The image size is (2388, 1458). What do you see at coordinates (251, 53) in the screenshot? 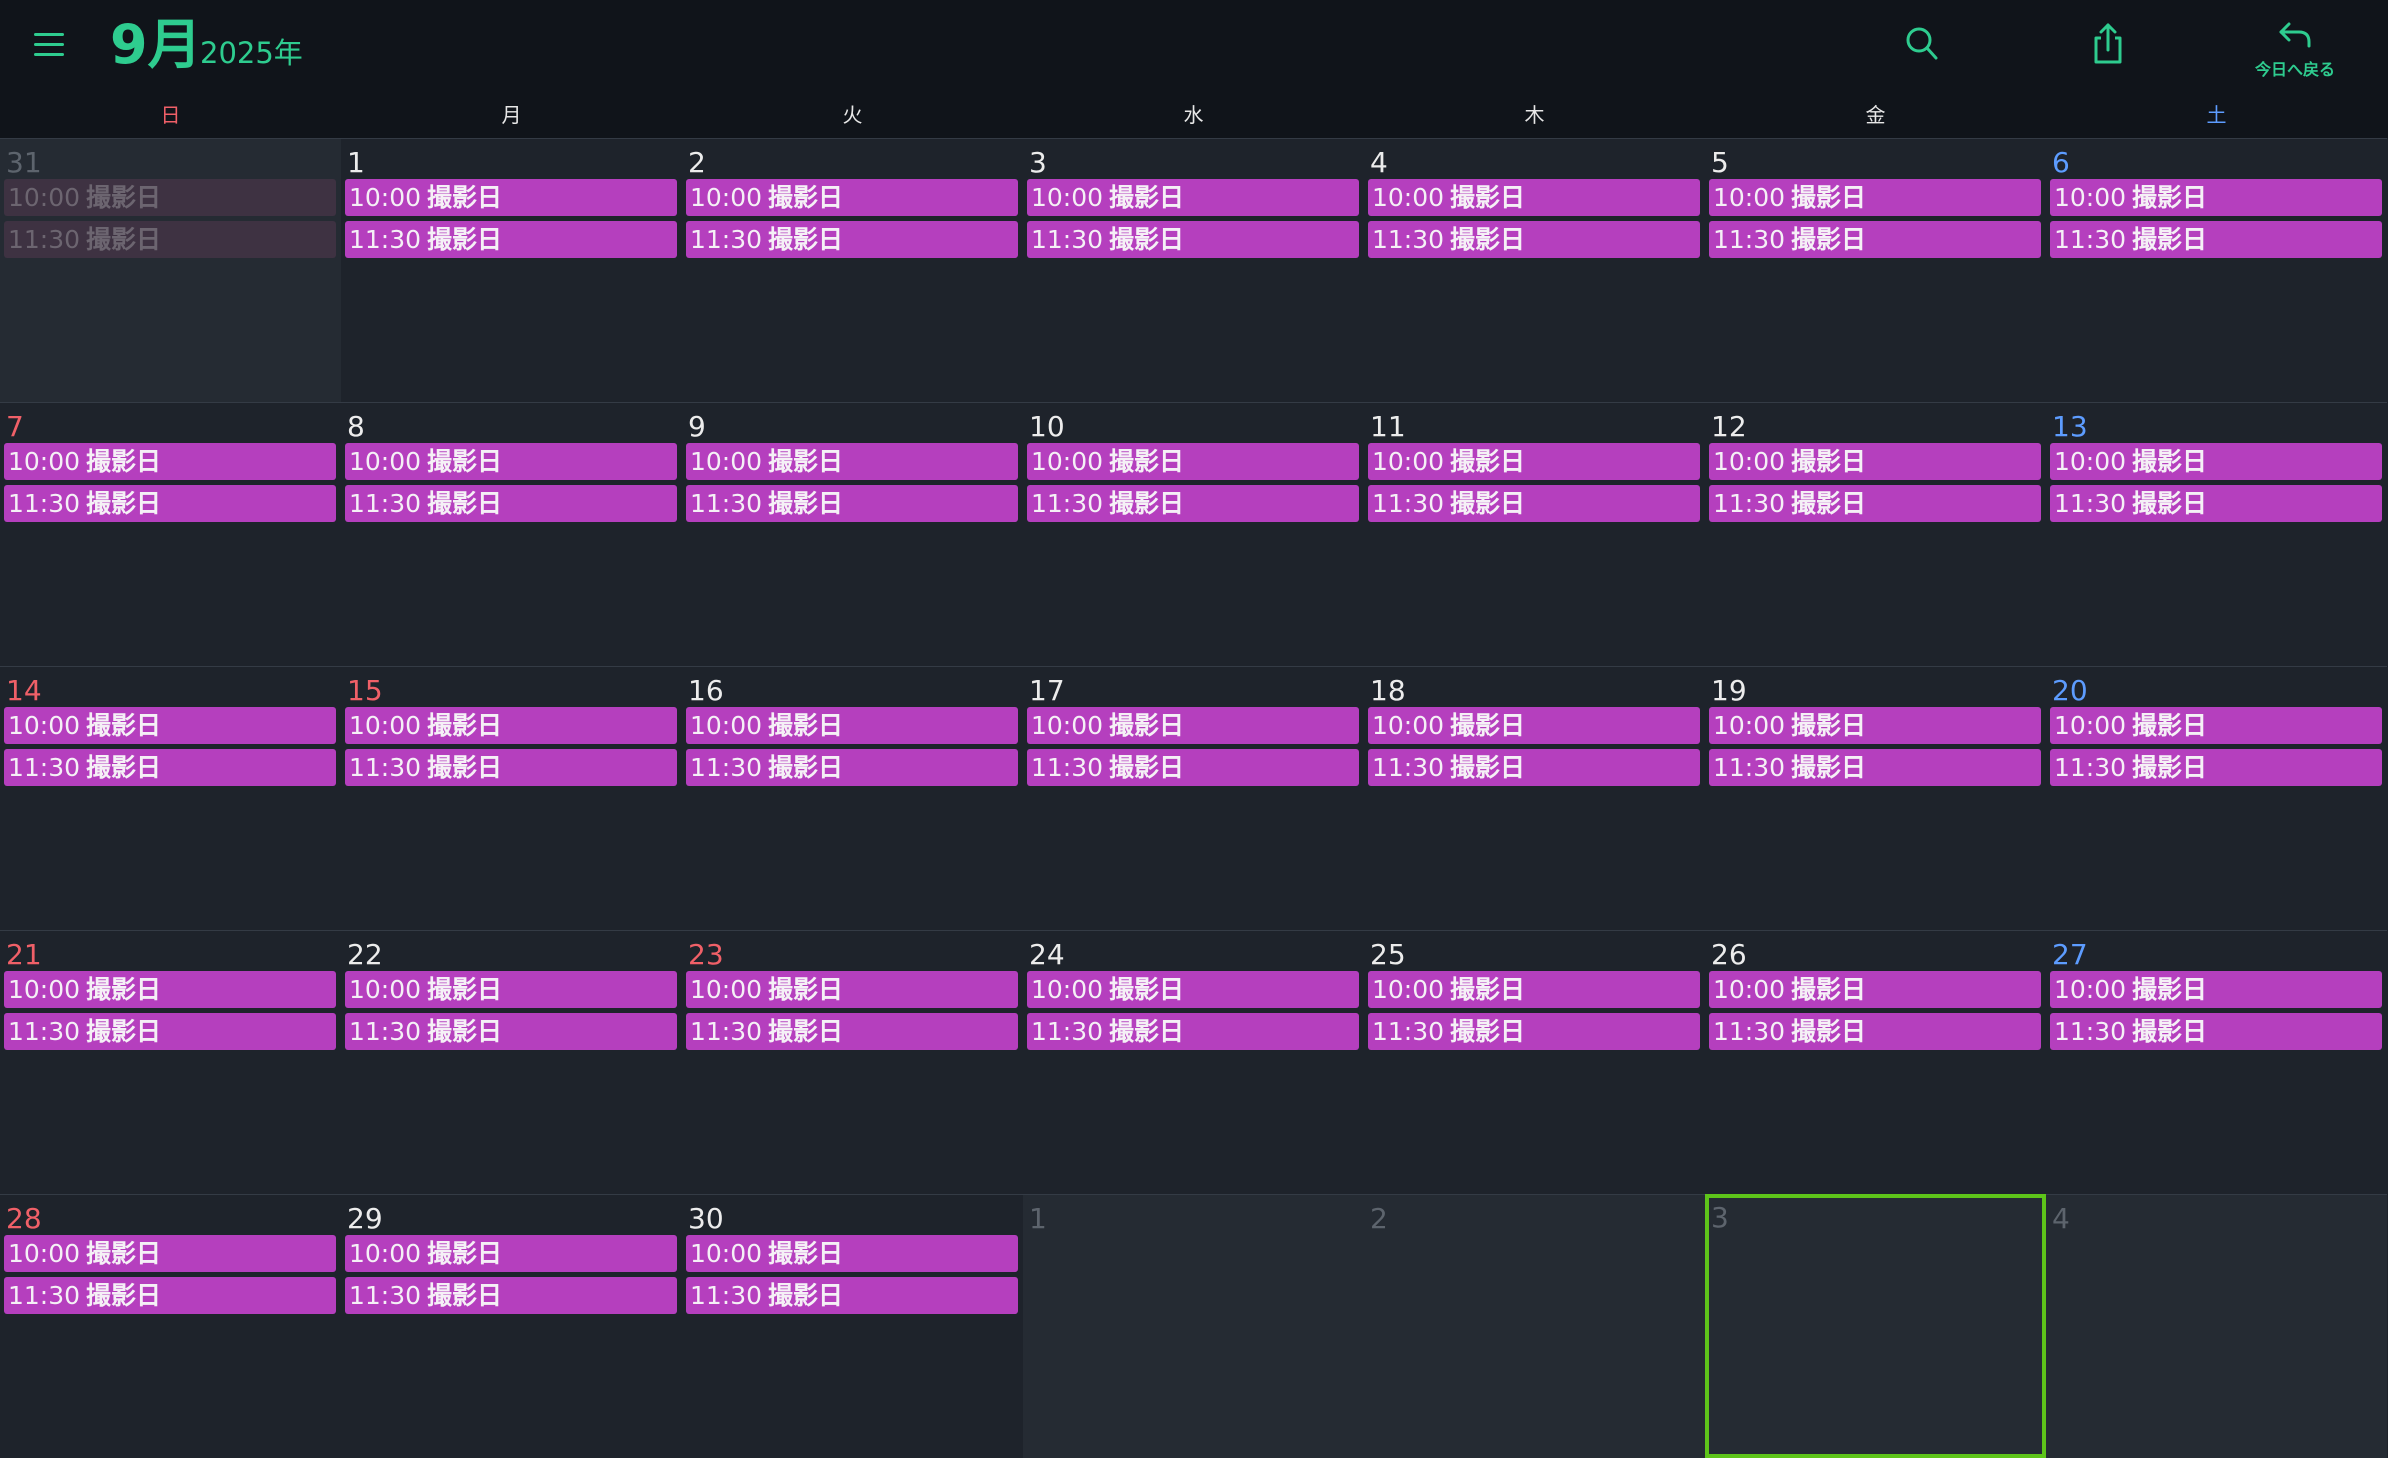
I see `year-title: 2025年` at bounding box center [251, 53].